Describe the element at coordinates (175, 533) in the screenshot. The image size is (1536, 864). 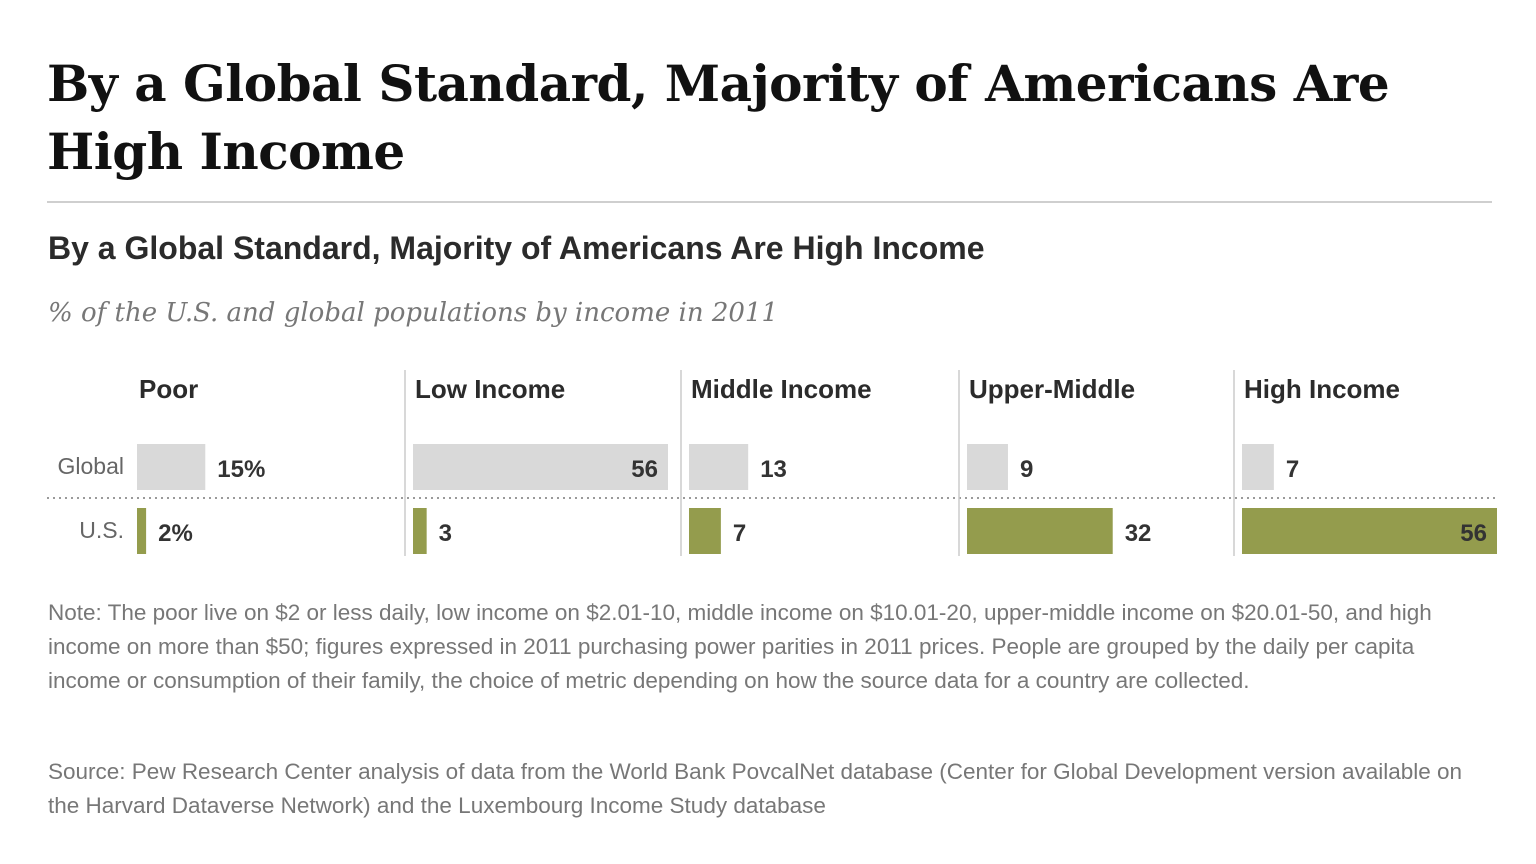
I see `data-label: 2%` at that location.